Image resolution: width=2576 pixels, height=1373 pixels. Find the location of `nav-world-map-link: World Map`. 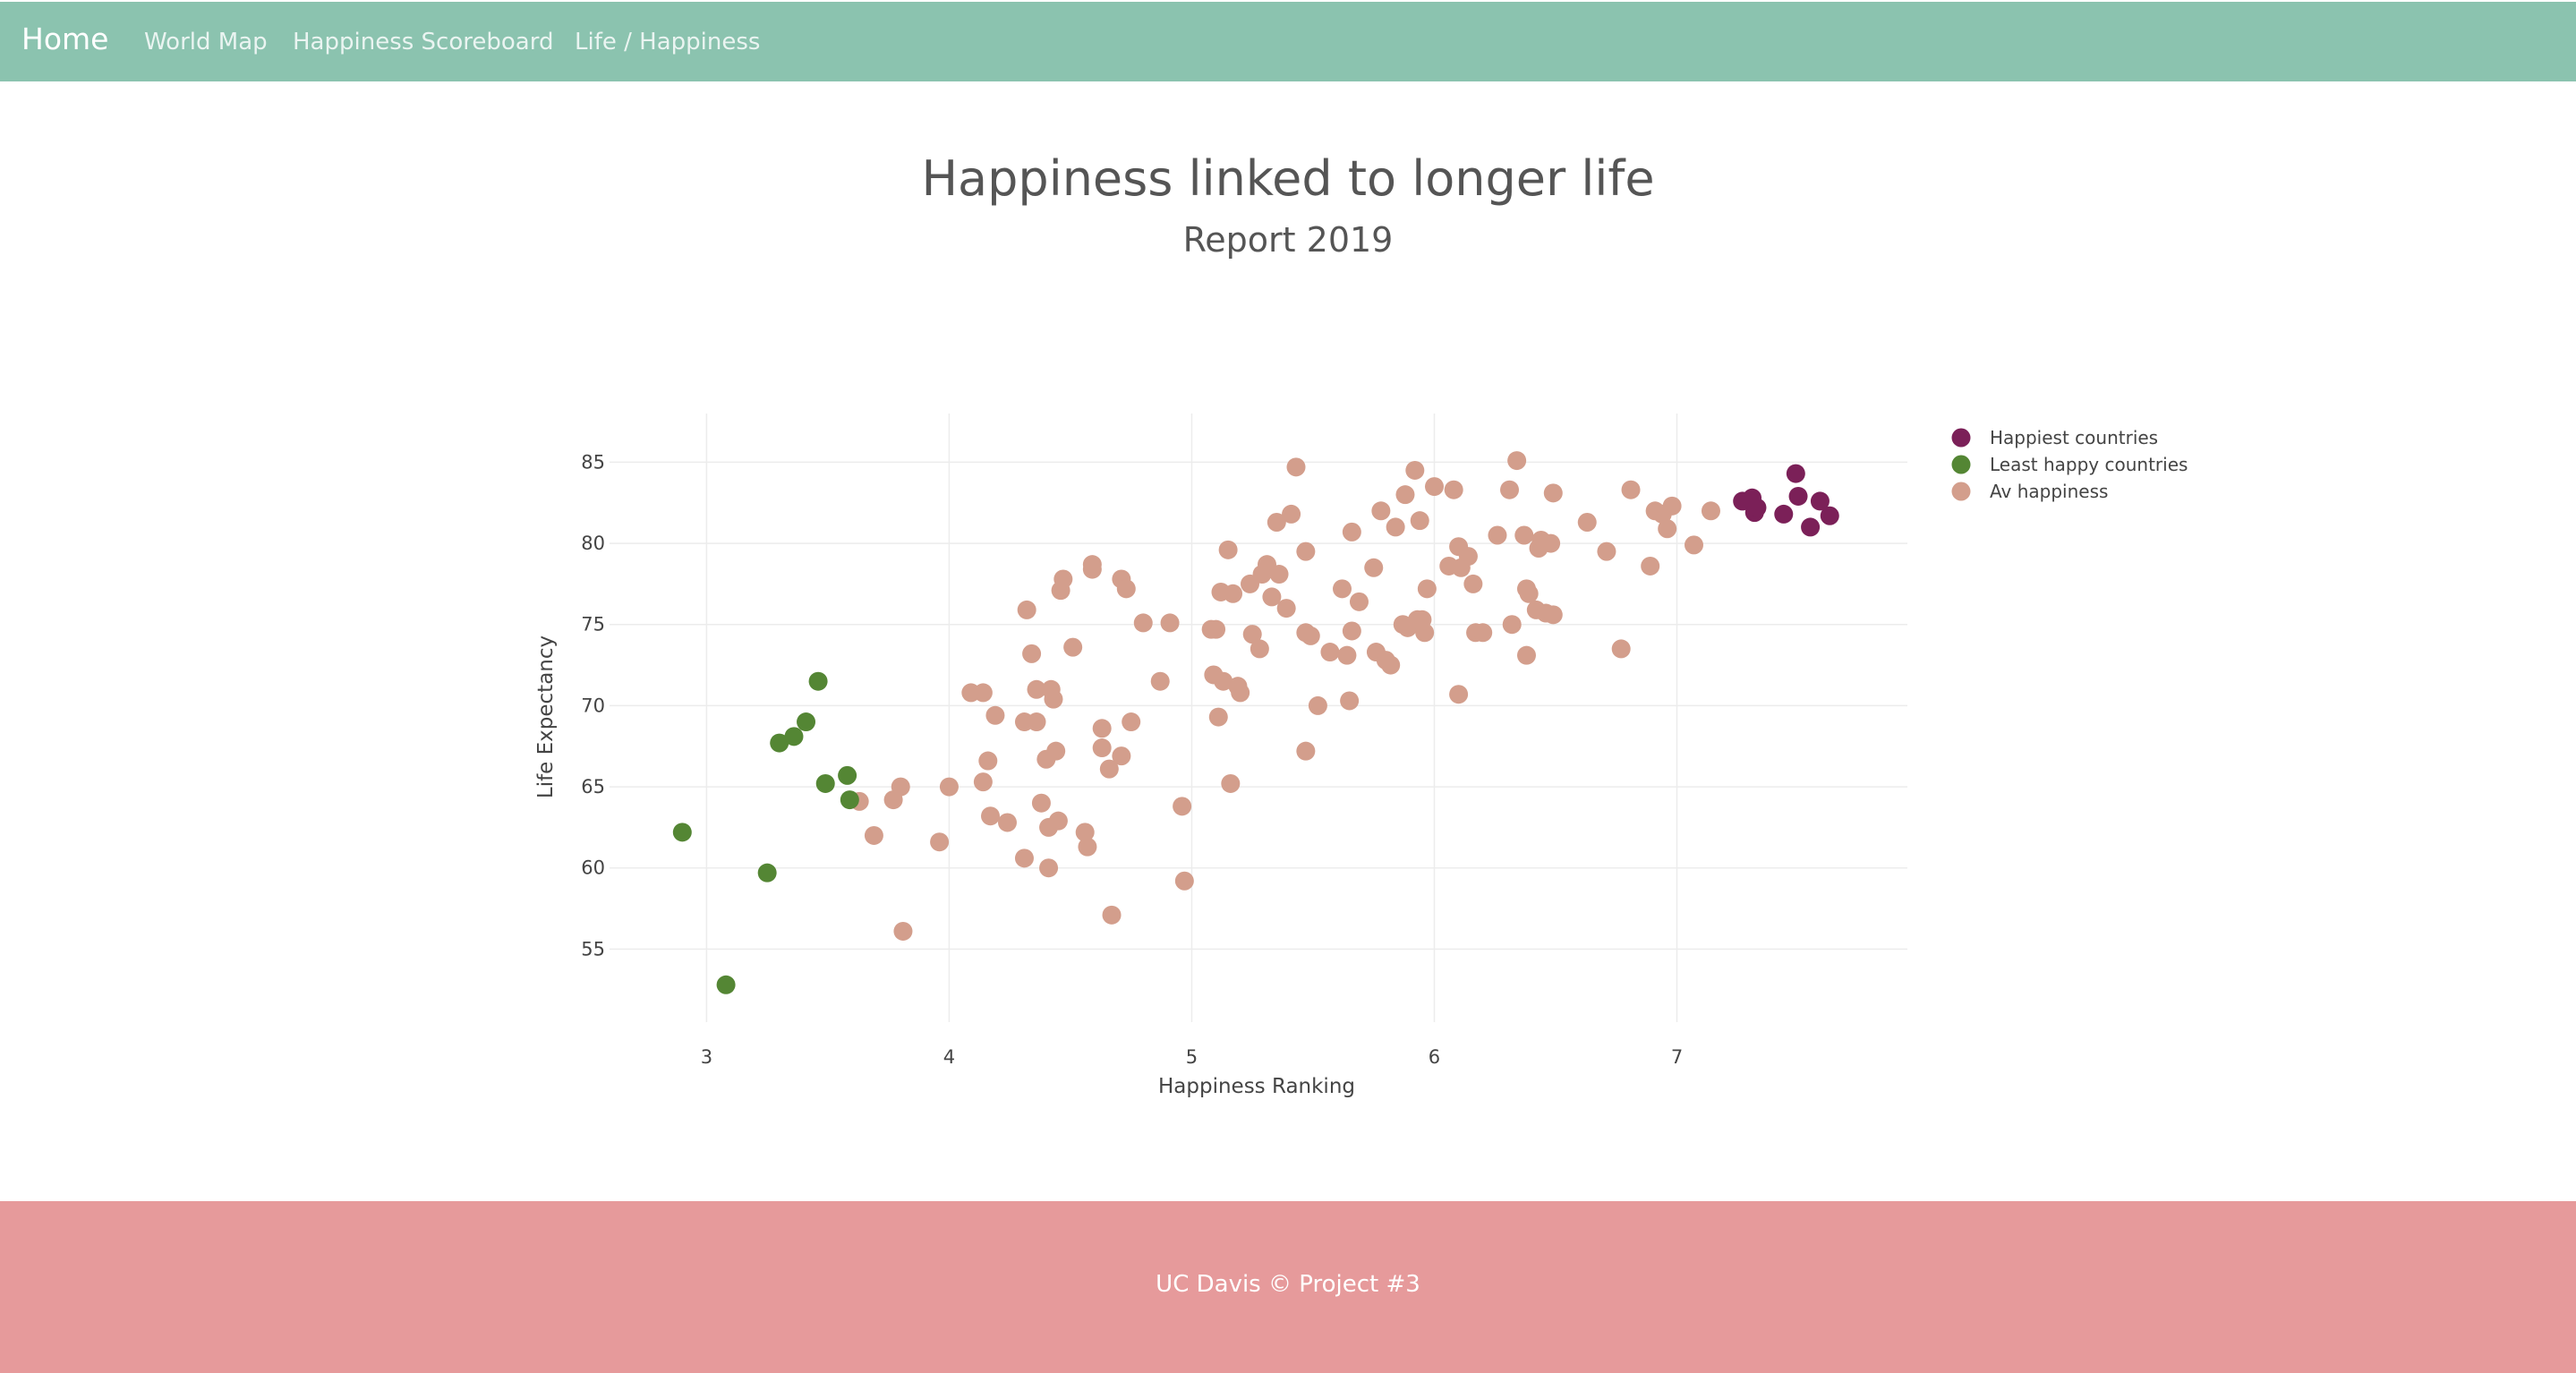

nav-world-map-link: World Map is located at coordinates (206, 42).